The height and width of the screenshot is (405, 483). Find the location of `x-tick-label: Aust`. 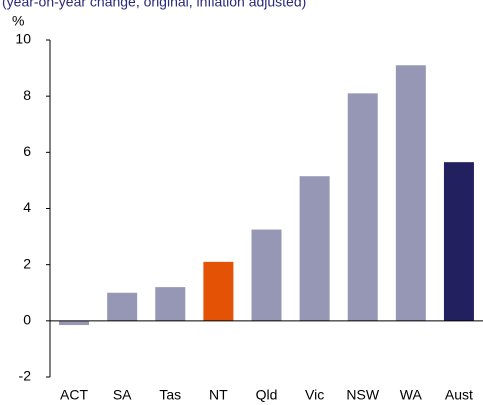

x-tick-label: Aust is located at coordinates (459, 395).